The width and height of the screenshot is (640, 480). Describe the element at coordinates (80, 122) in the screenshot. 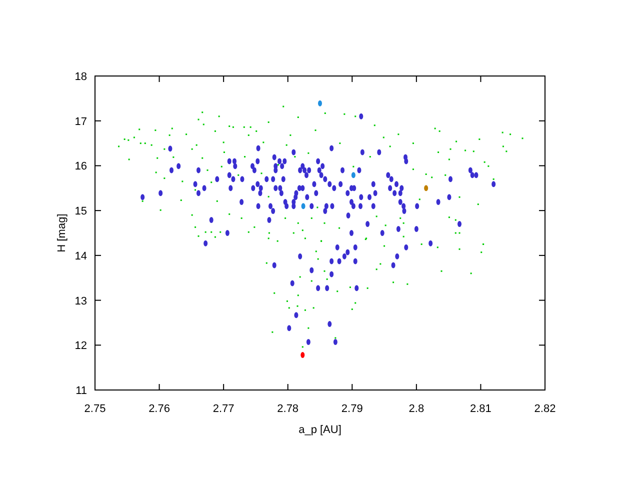

I see `y-tick-label: 17` at that location.